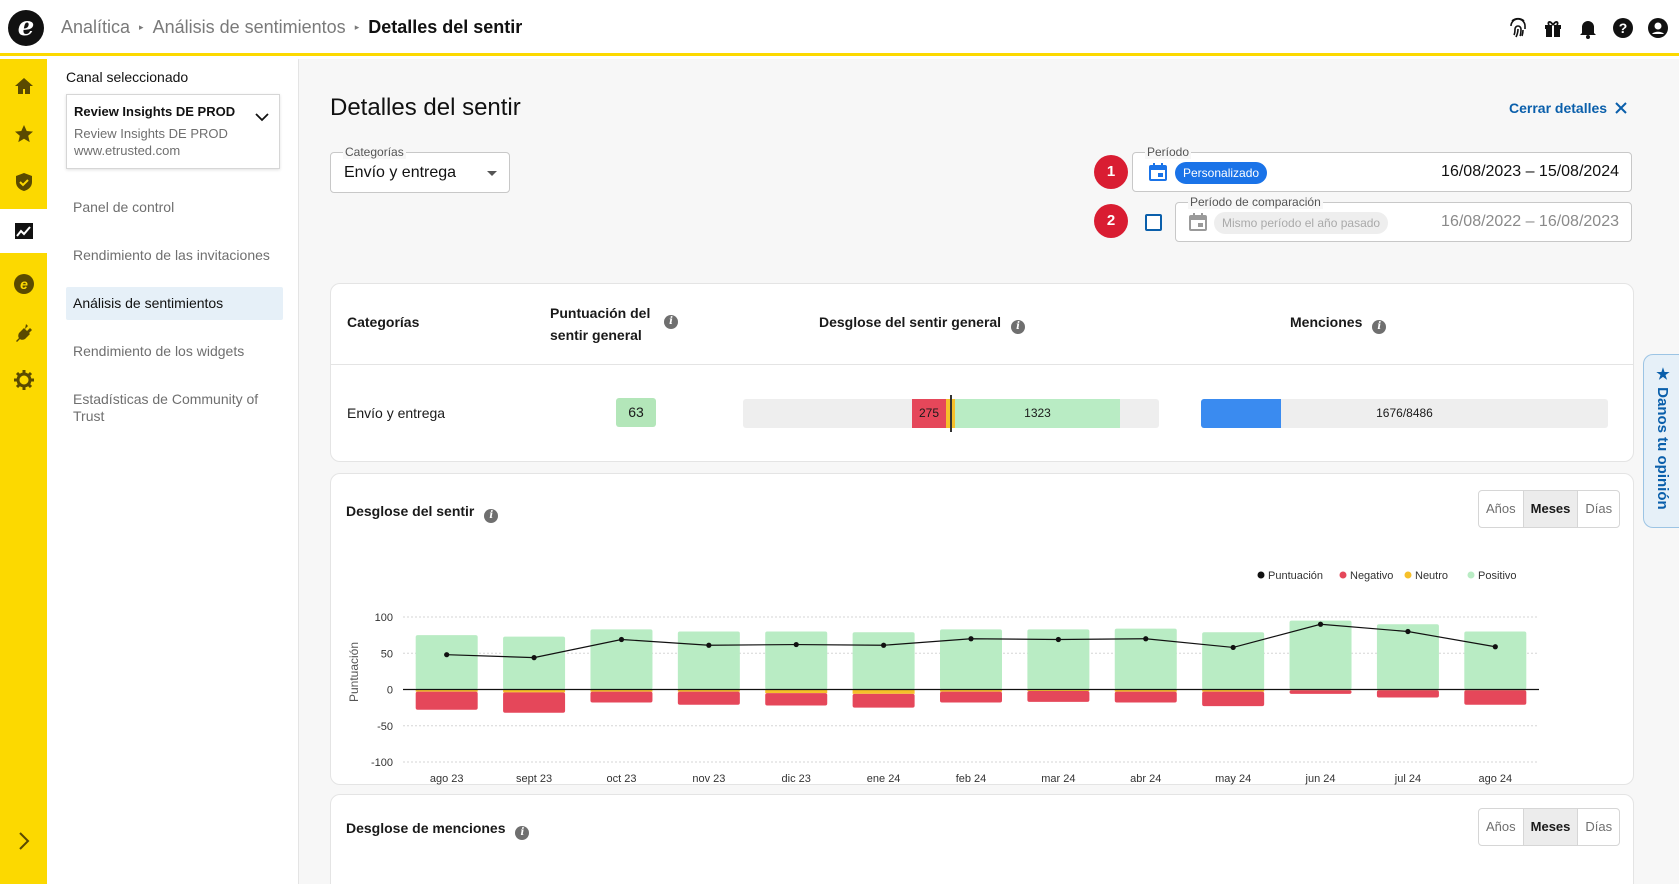  Describe the element at coordinates (23, 284) in the screenshot. I see `etrusted-icon: e` at that location.